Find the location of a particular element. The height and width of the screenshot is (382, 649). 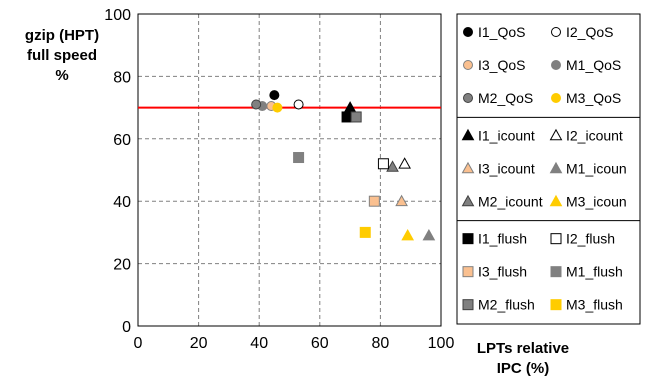

y-tick-label: 20 is located at coordinates (122, 265).